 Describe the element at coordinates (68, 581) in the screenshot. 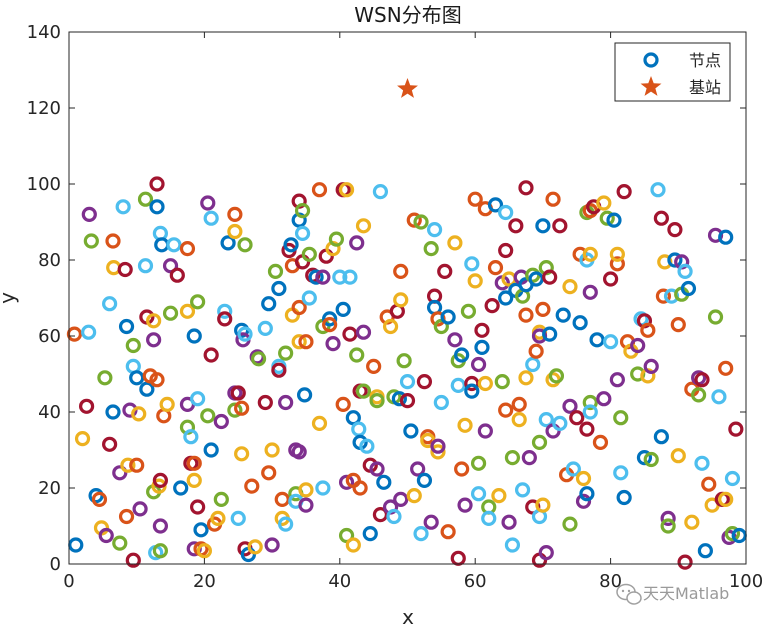

I see `x-tick-label: 0` at that location.